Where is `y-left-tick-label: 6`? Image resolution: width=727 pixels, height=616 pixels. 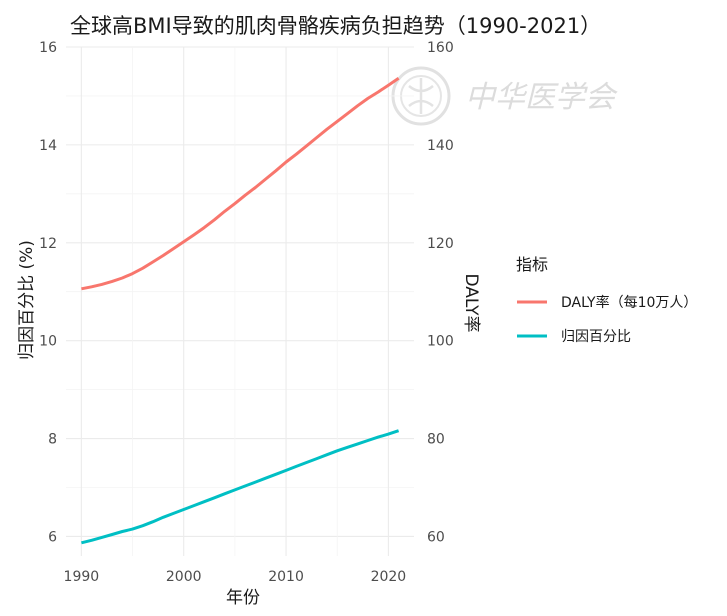
y-left-tick-label: 6 is located at coordinates (52, 537).